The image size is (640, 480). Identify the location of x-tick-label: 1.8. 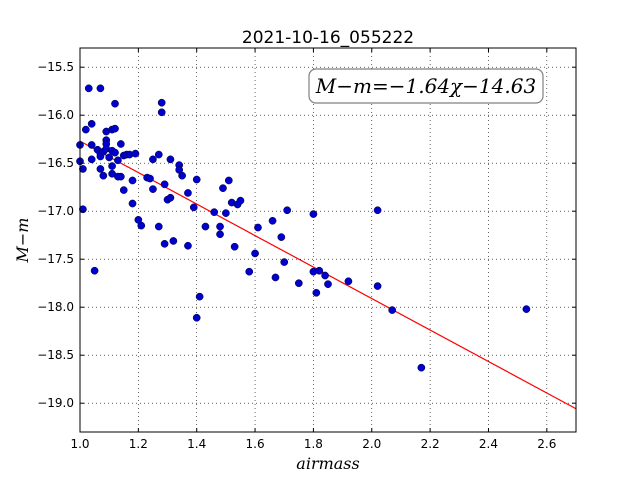
(313, 444).